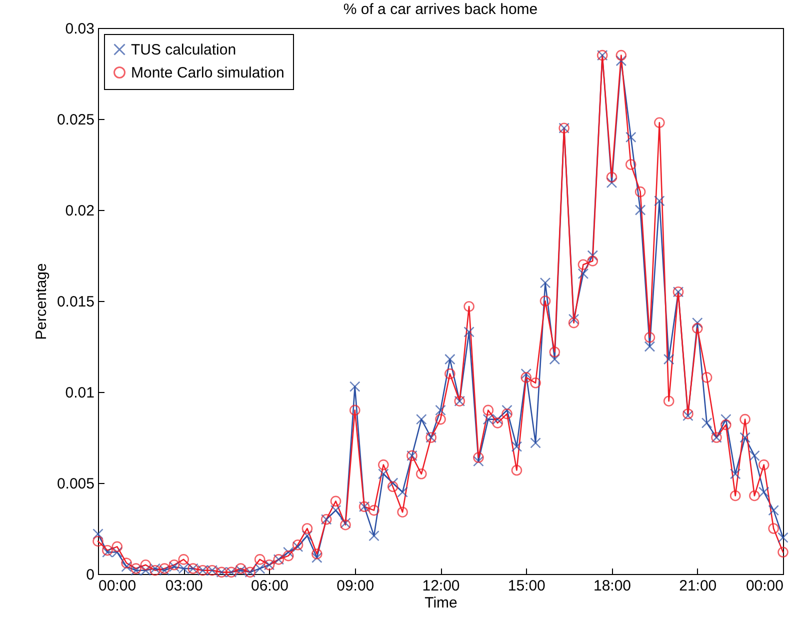 The width and height of the screenshot is (811, 628). I want to click on y-tick-label: 0.015, so click(75, 302).